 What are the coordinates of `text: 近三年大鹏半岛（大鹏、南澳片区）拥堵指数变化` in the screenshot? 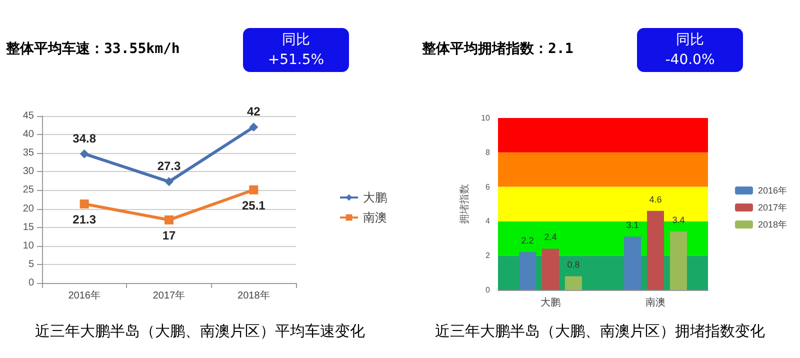 It's located at (600, 331).